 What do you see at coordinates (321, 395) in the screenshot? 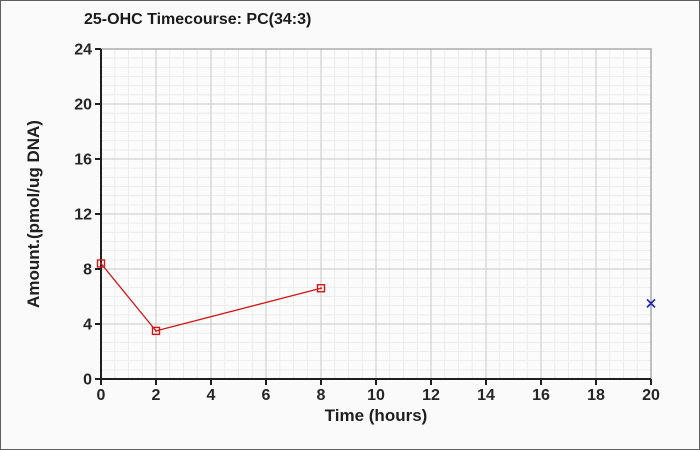
I see `x-tick-label: 8` at bounding box center [321, 395].